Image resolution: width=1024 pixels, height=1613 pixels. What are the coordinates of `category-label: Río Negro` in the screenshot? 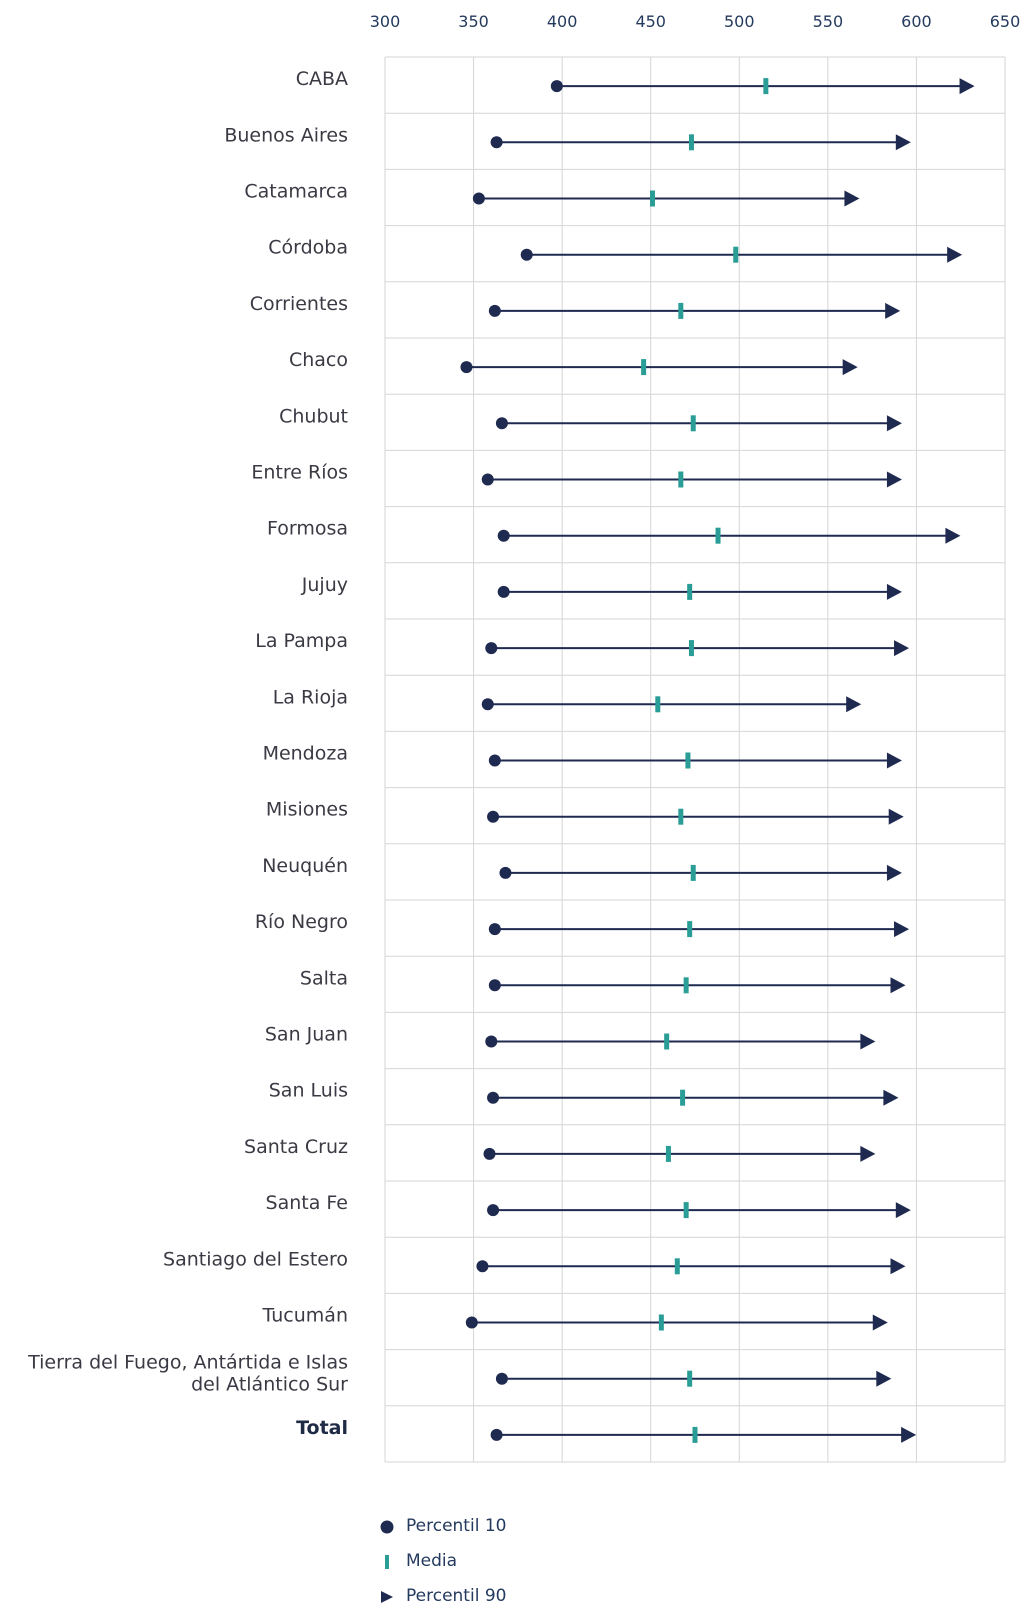 It's located at (301, 922).